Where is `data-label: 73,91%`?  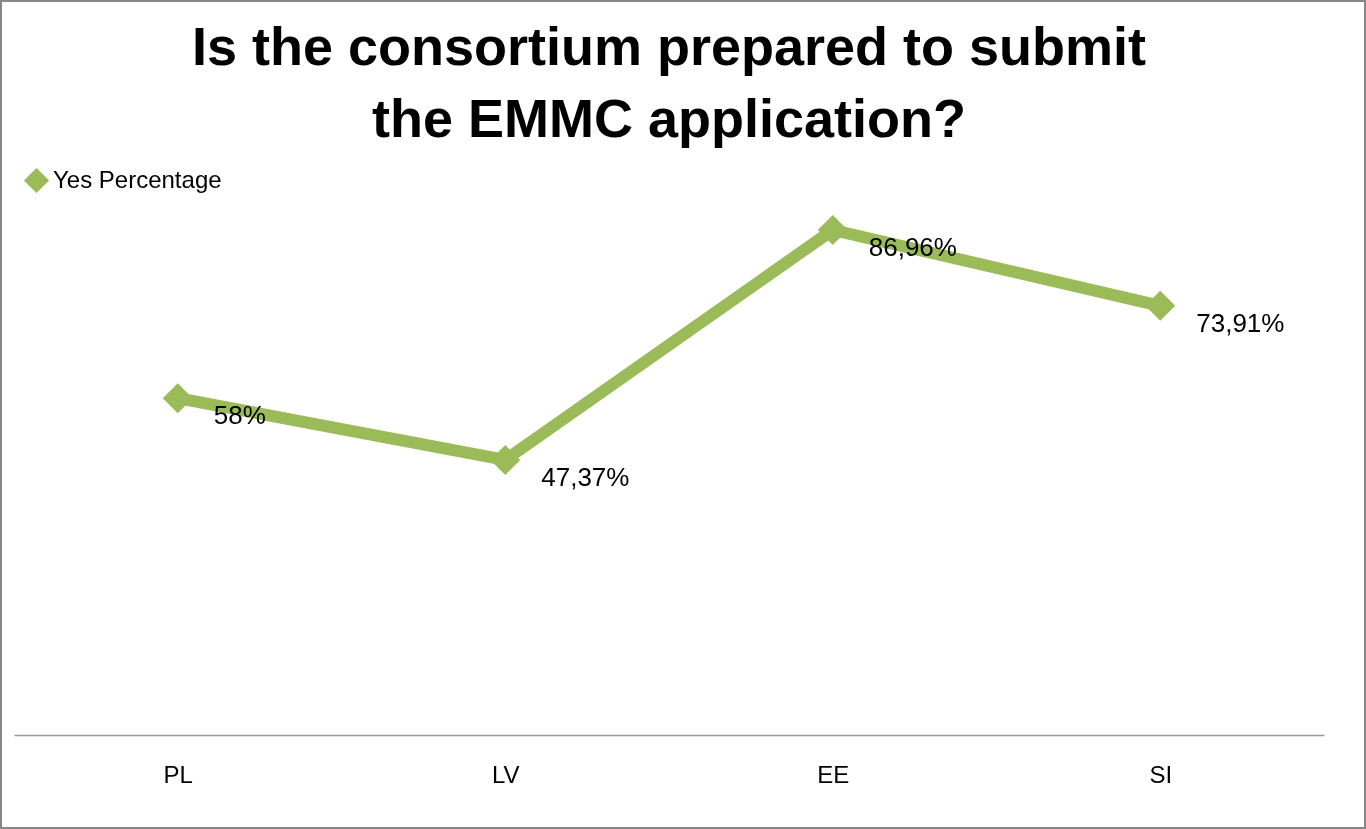
data-label: 73,91% is located at coordinates (1240, 322).